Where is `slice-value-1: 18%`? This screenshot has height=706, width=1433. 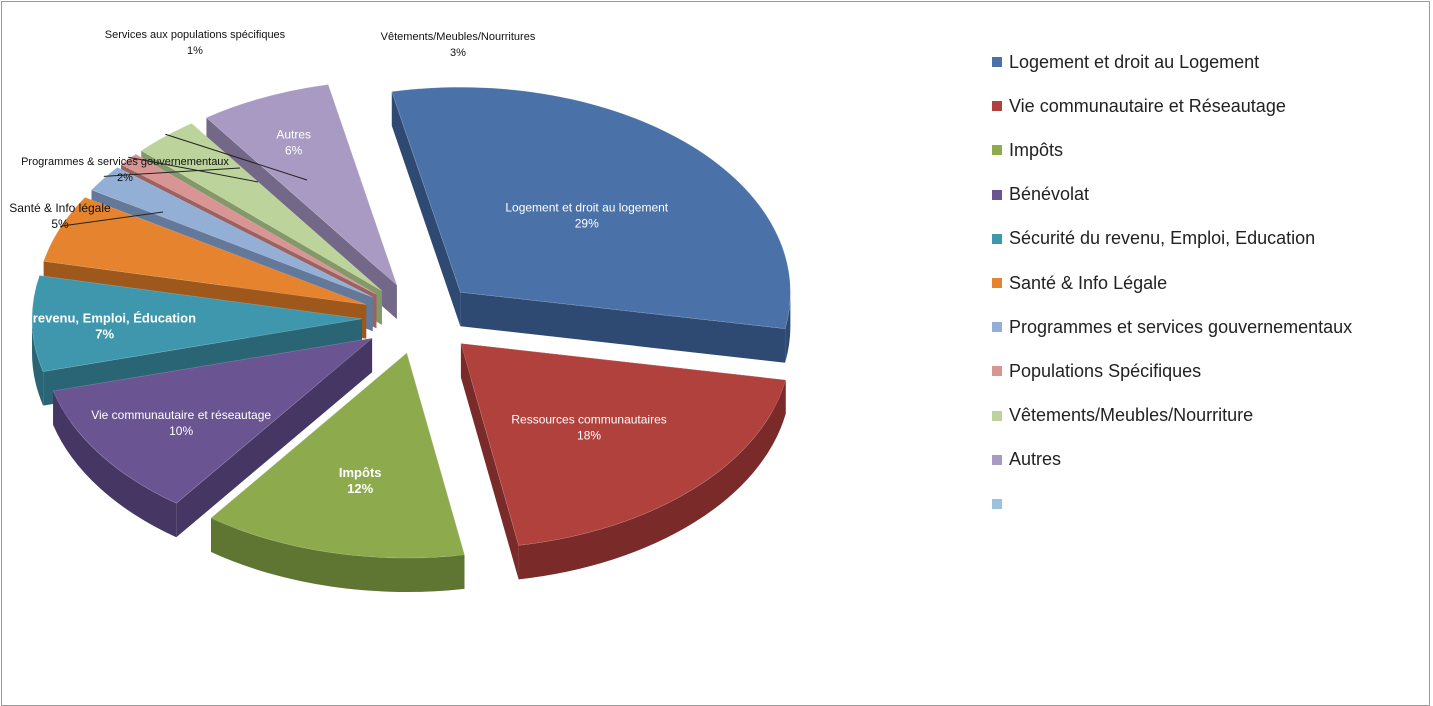
slice-value-1: 18% is located at coordinates (589, 435).